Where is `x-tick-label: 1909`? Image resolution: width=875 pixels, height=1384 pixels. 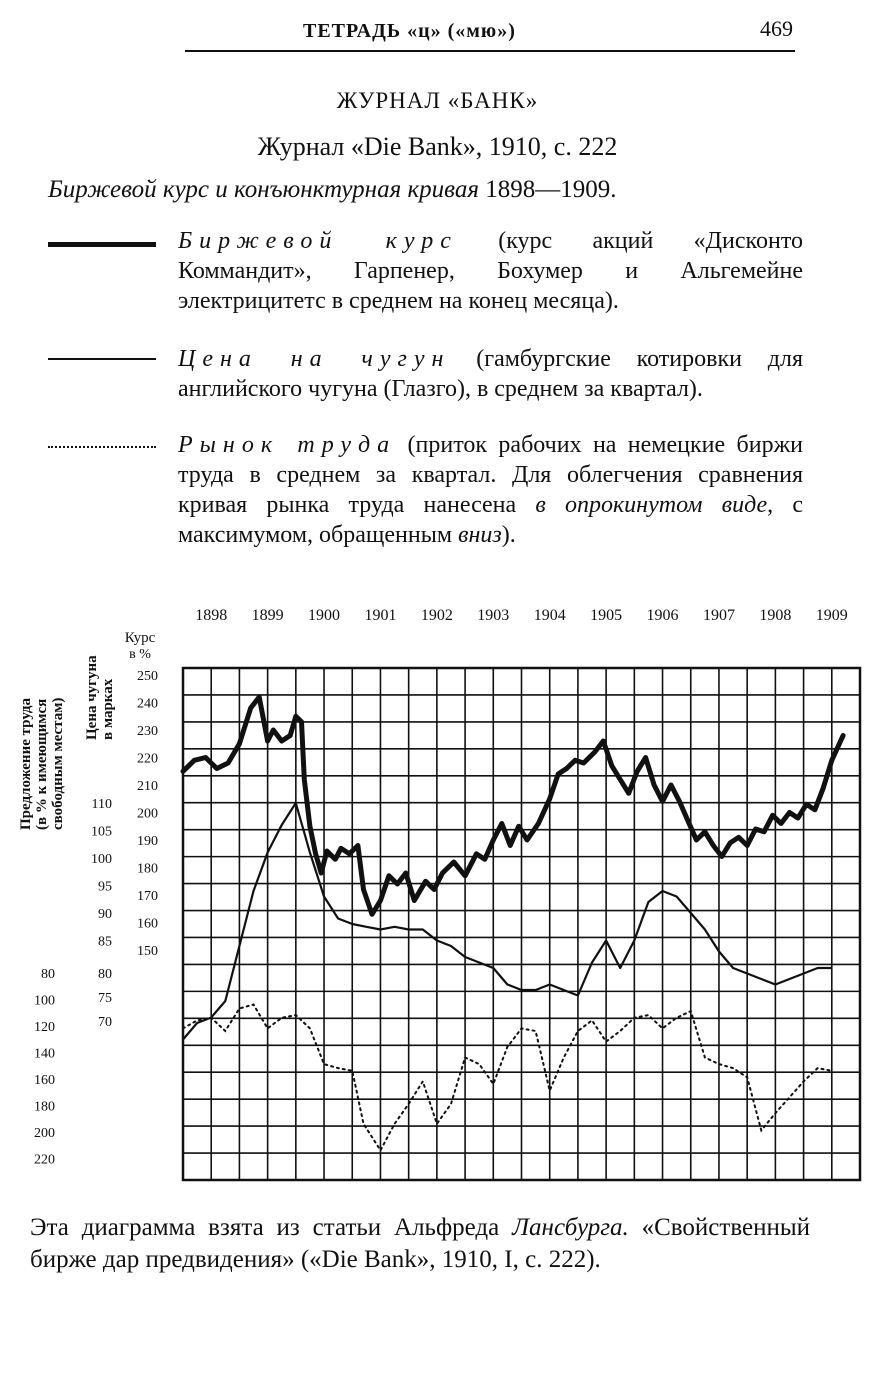 x-tick-label: 1909 is located at coordinates (832, 615).